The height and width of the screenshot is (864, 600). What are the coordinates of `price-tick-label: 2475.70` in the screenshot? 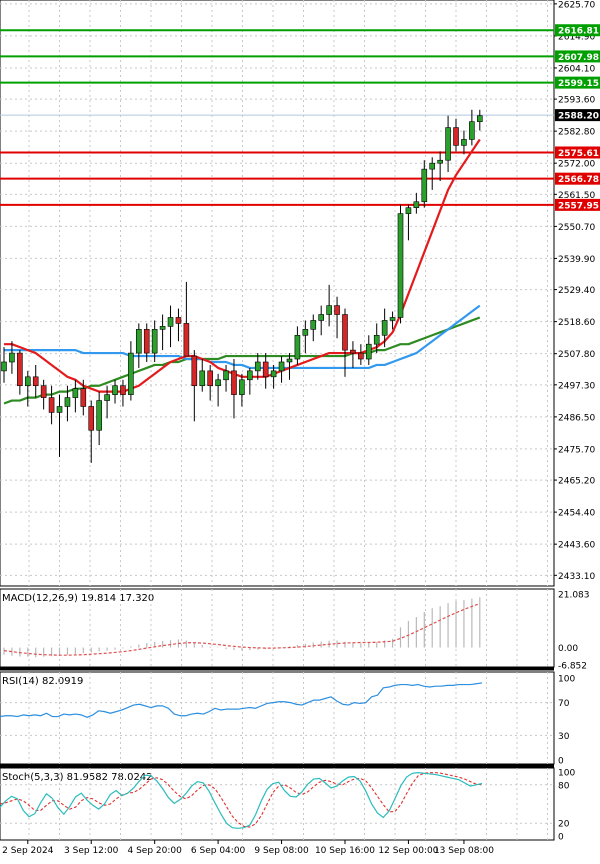 It's located at (576, 450).